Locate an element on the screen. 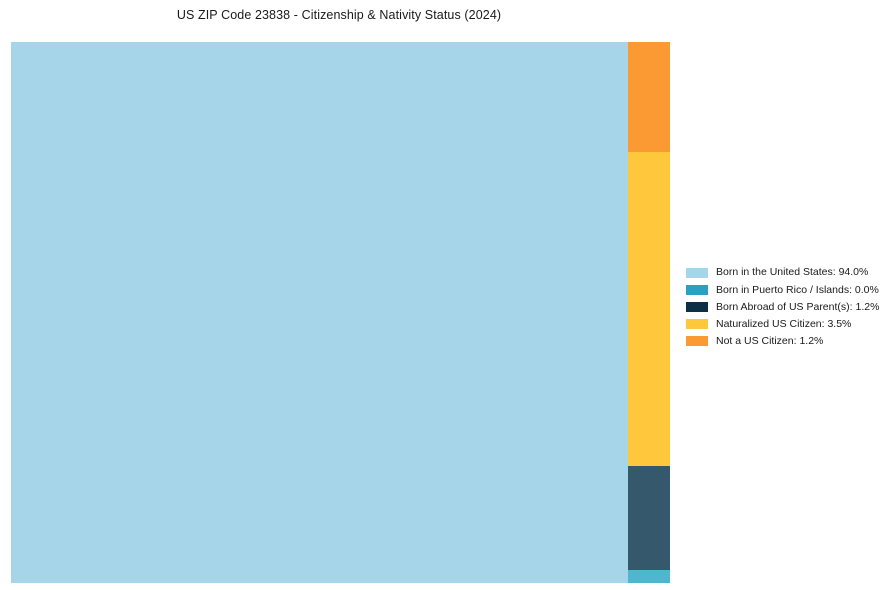 This screenshot has height=590, width=889. treemap-tile-naturalized-us-citizen is located at coordinates (649, 309).